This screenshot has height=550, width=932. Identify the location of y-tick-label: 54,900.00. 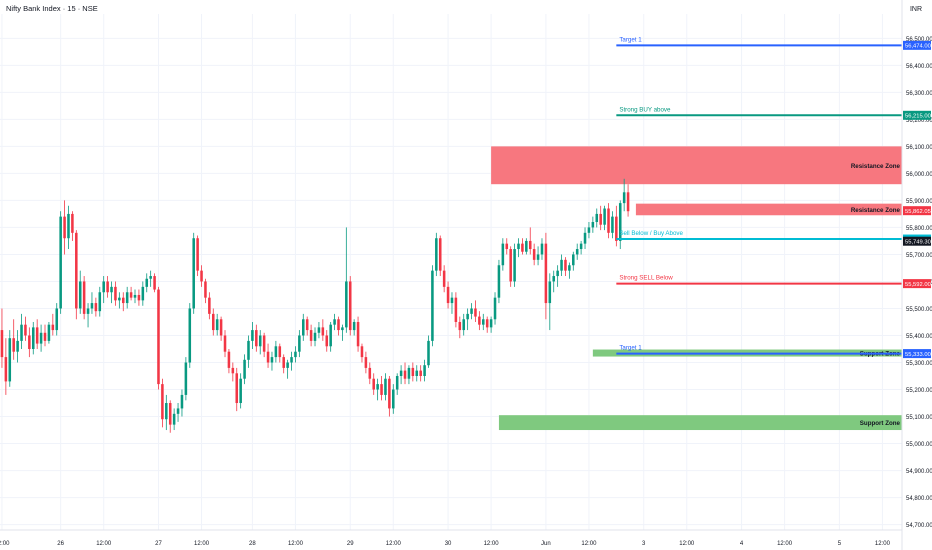
(919, 472).